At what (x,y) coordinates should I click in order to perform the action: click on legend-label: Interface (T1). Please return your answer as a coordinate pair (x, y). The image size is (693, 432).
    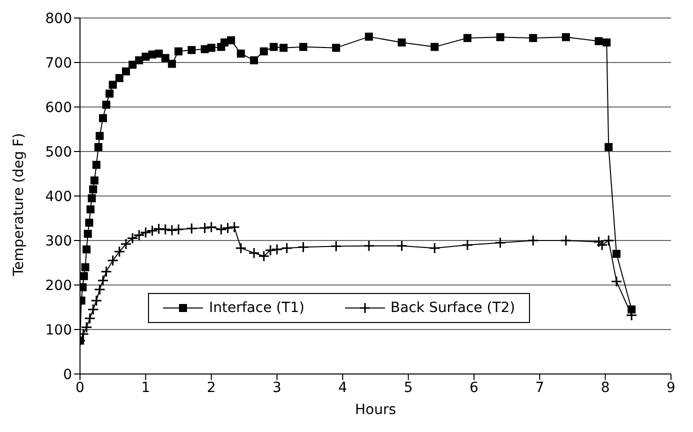
    Looking at the image, I should click on (257, 308).